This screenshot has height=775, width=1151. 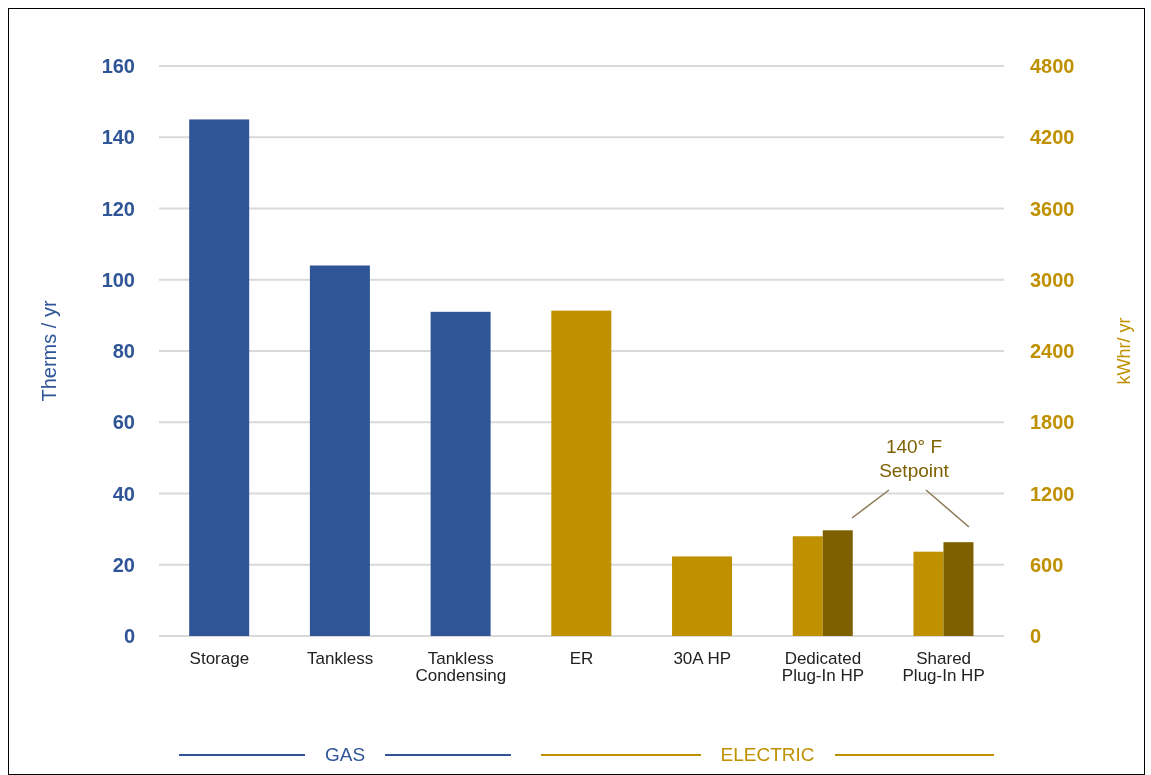 I want to click on x-tick-label: Tankless, so click(x=340, y=659).